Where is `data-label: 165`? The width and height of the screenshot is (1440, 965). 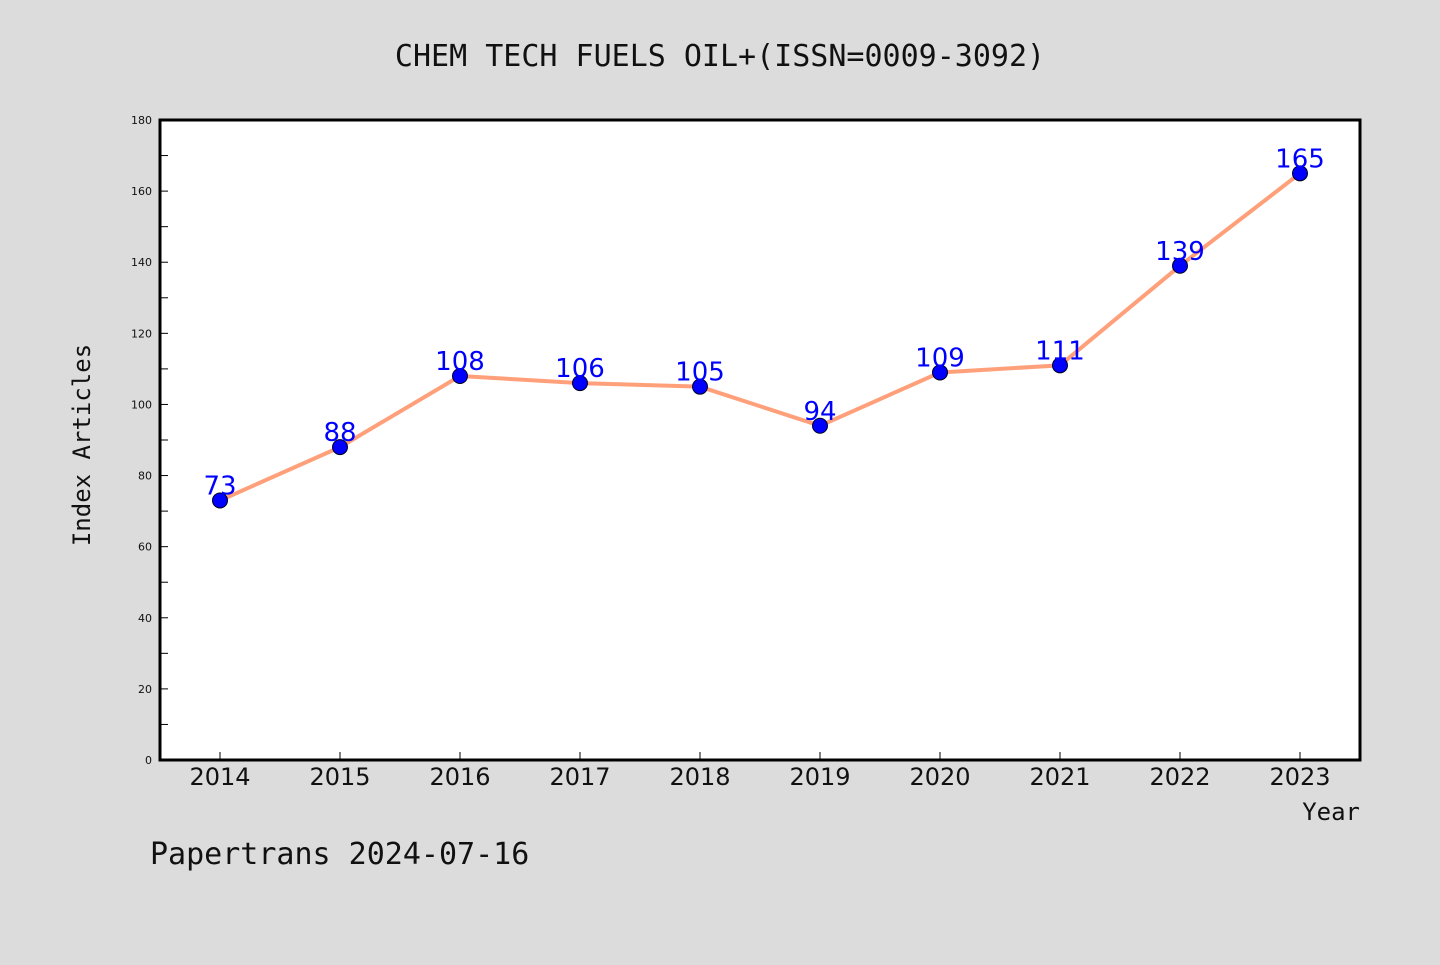 data-label: 165 is located at coordinates (1300, 159).